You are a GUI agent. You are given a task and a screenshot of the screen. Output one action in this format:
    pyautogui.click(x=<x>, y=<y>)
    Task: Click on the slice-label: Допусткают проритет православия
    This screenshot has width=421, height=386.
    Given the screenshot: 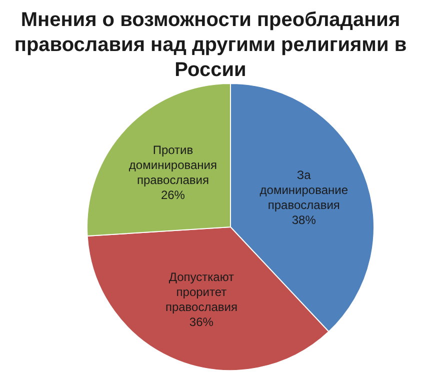 What is the action you would take?
    pyautogui.click(x=201, y=292)
    